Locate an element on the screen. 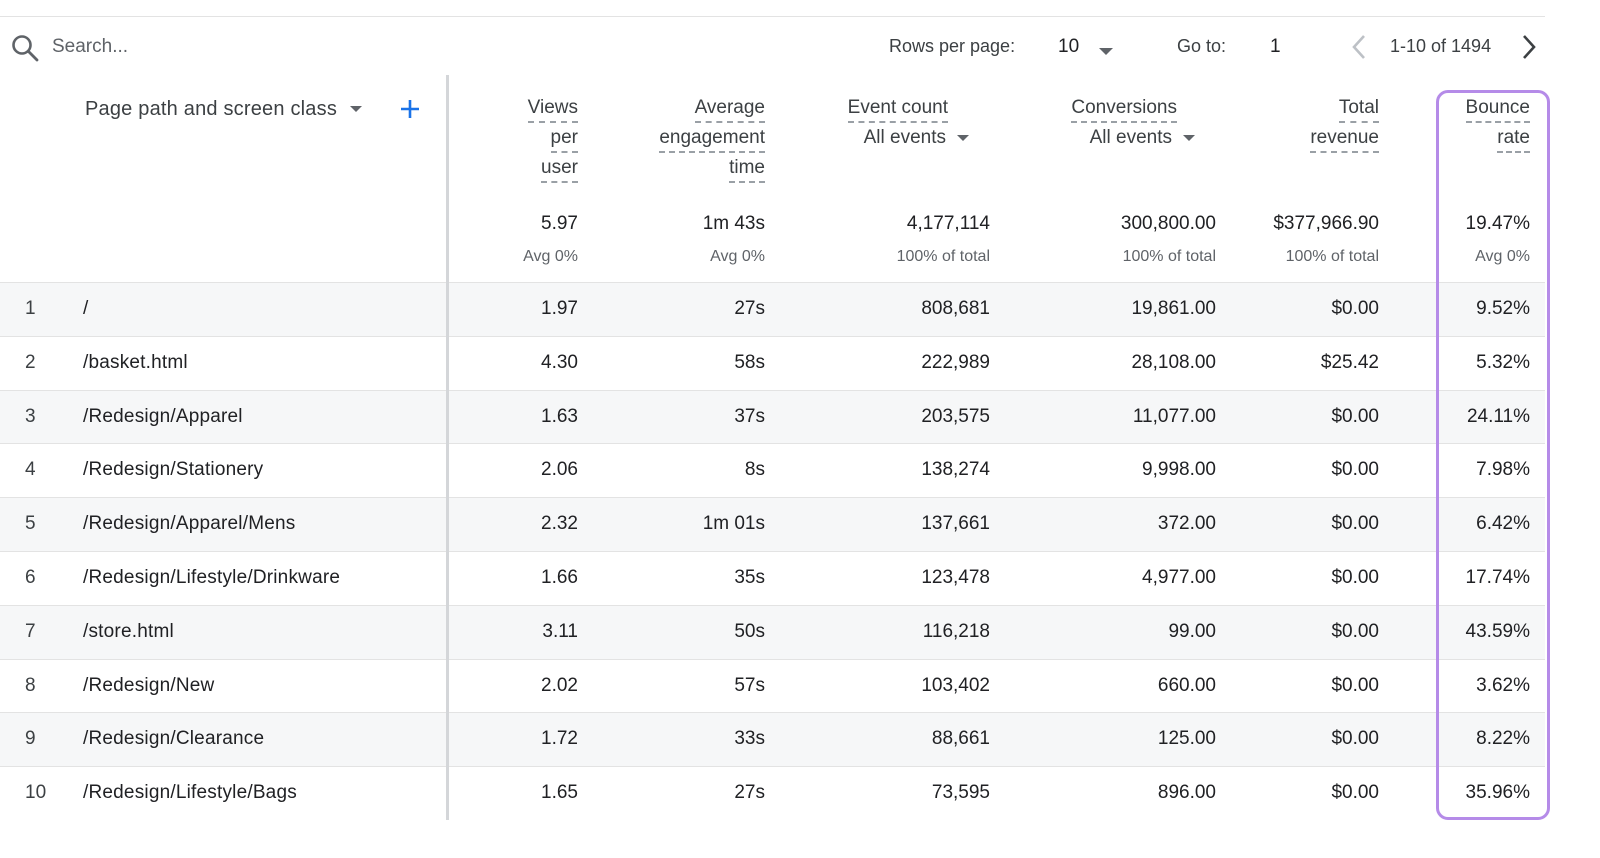 Image resolution: width=1600 pixels, height=858 pixels. engagement-cell: 50s is located at coordinates (749, 631).